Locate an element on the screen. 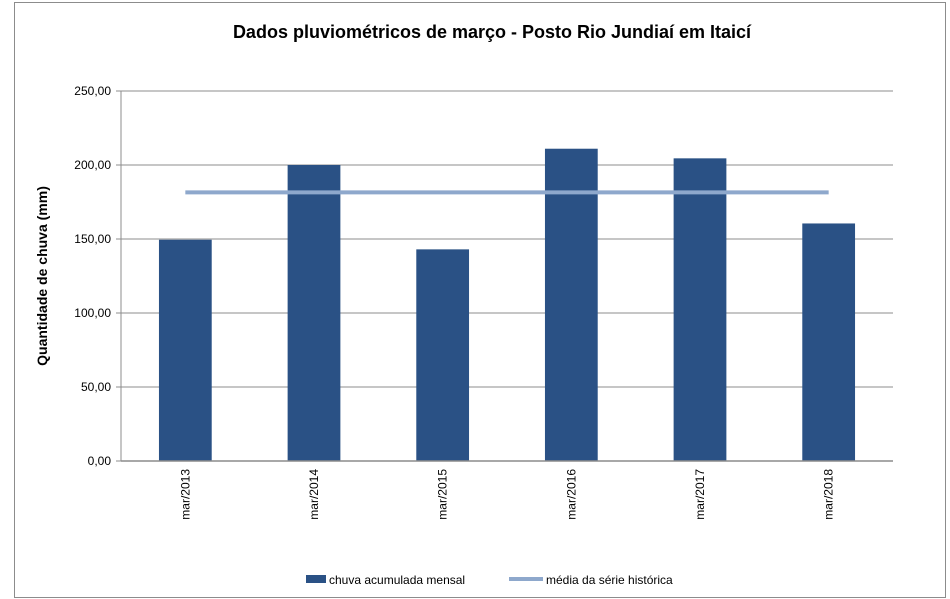  x-tick-label: mar/2016 is located at coordinates (571, 494).